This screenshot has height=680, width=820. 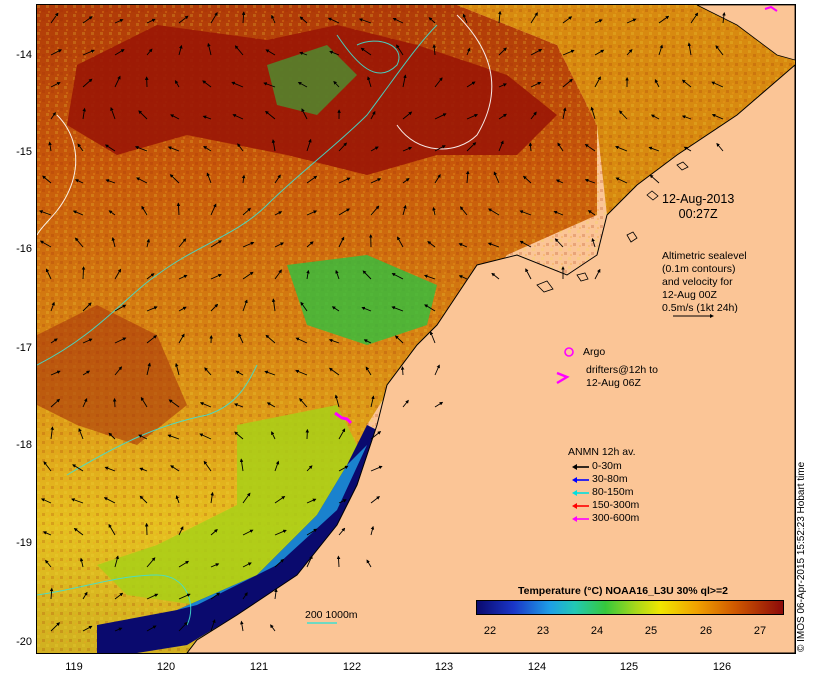 I want to click on anmn-item-0-30: 0-30m, so click(x=597, y=466).